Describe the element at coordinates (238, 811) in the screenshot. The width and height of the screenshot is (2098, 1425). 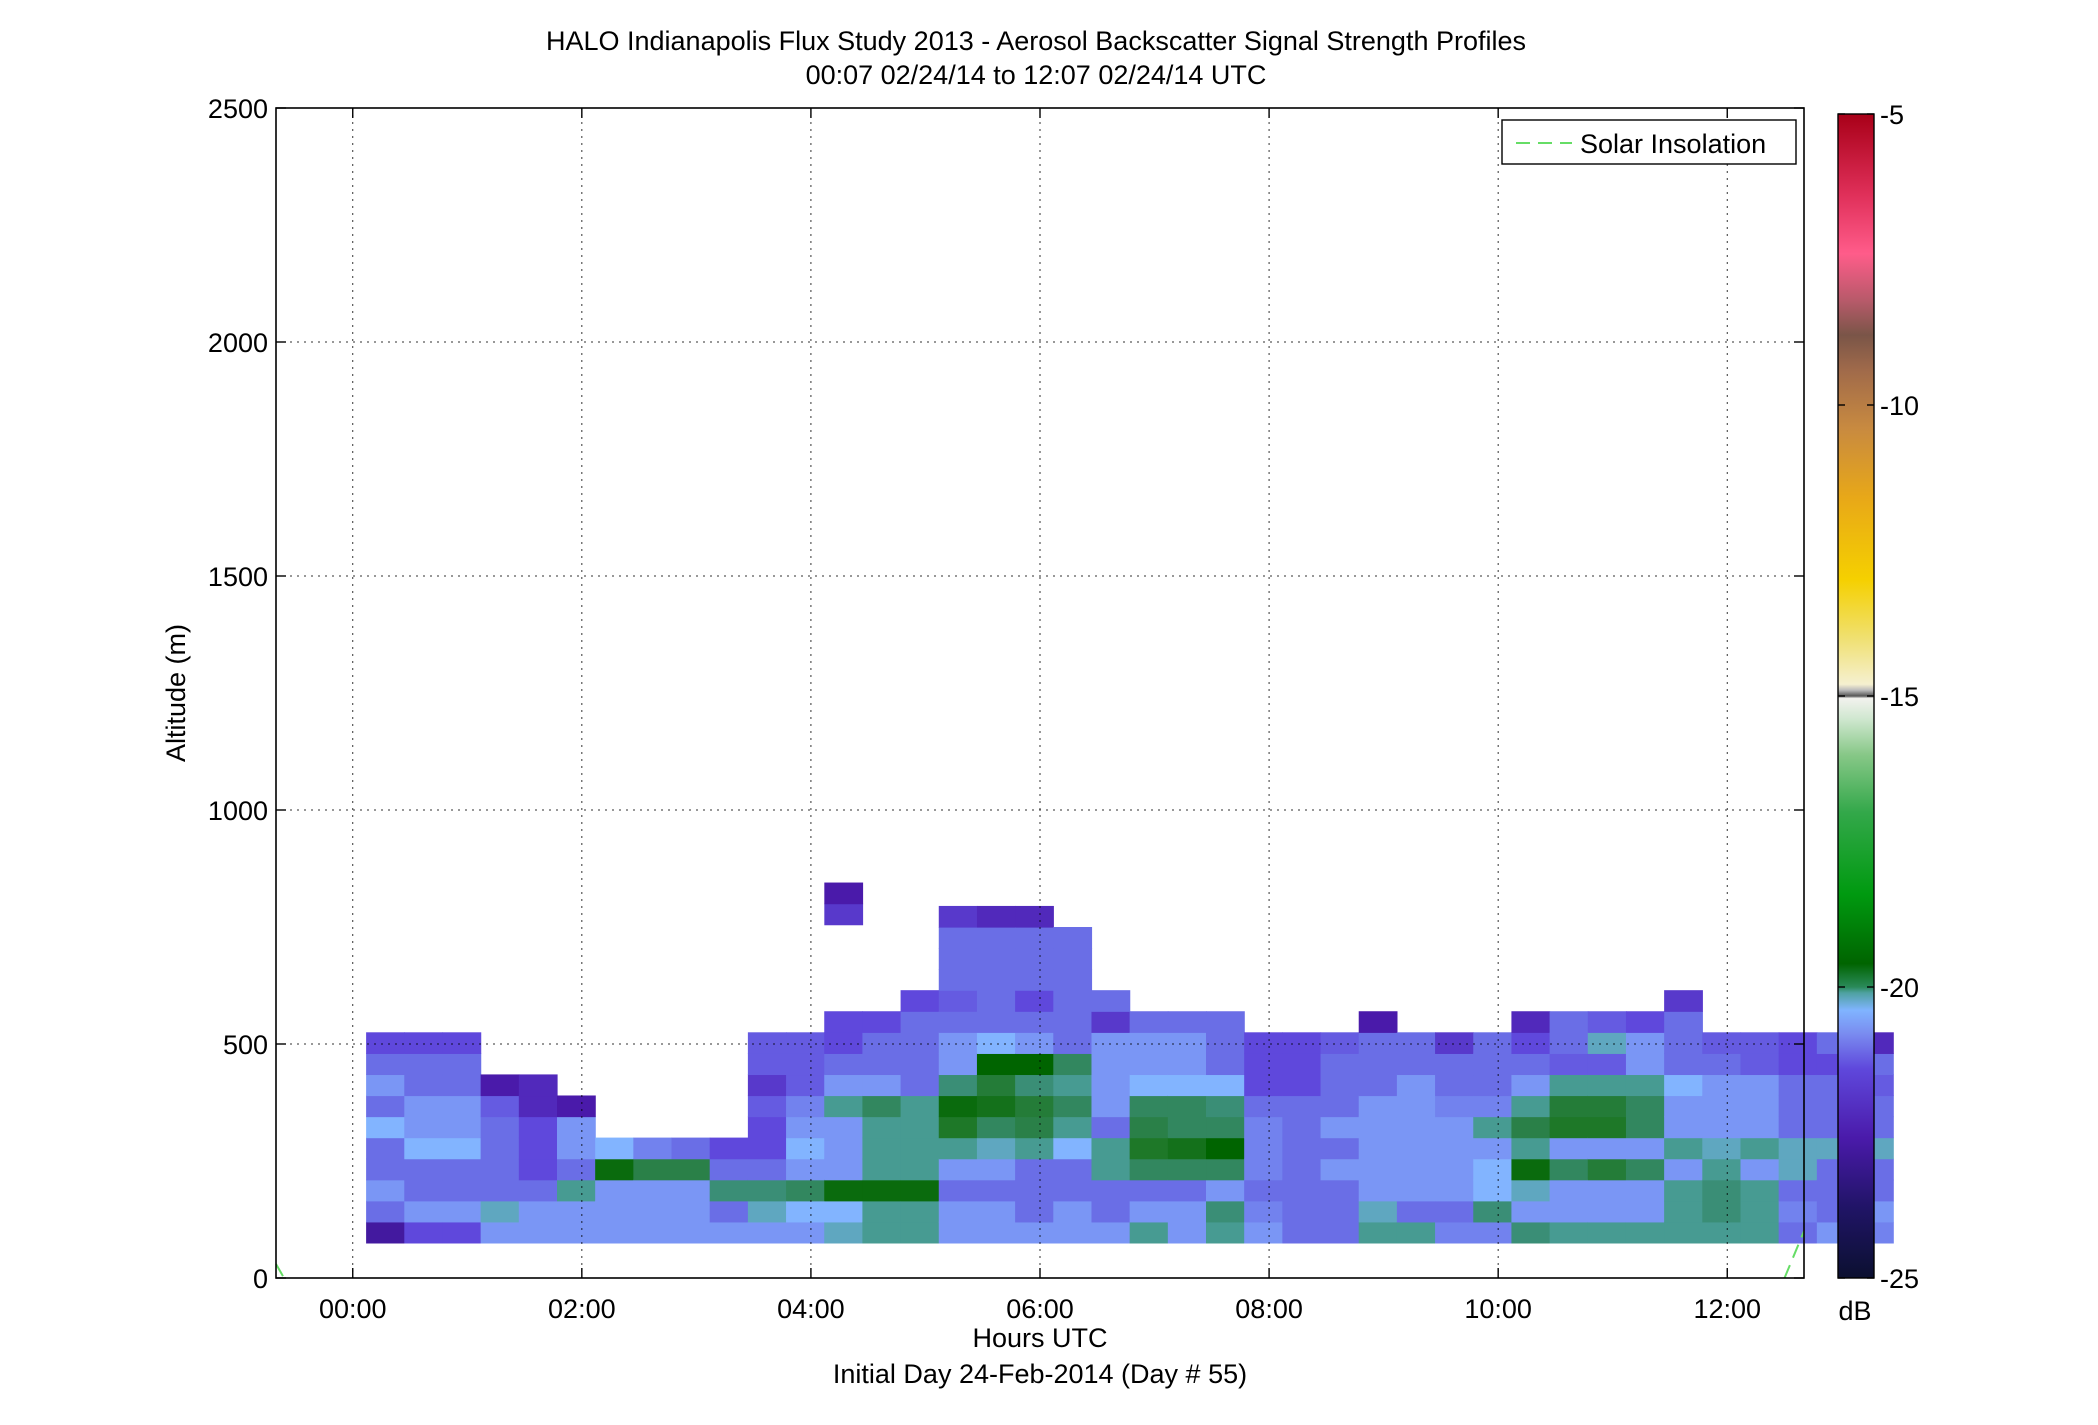
I see `y-tick-label: 1000` at that location.